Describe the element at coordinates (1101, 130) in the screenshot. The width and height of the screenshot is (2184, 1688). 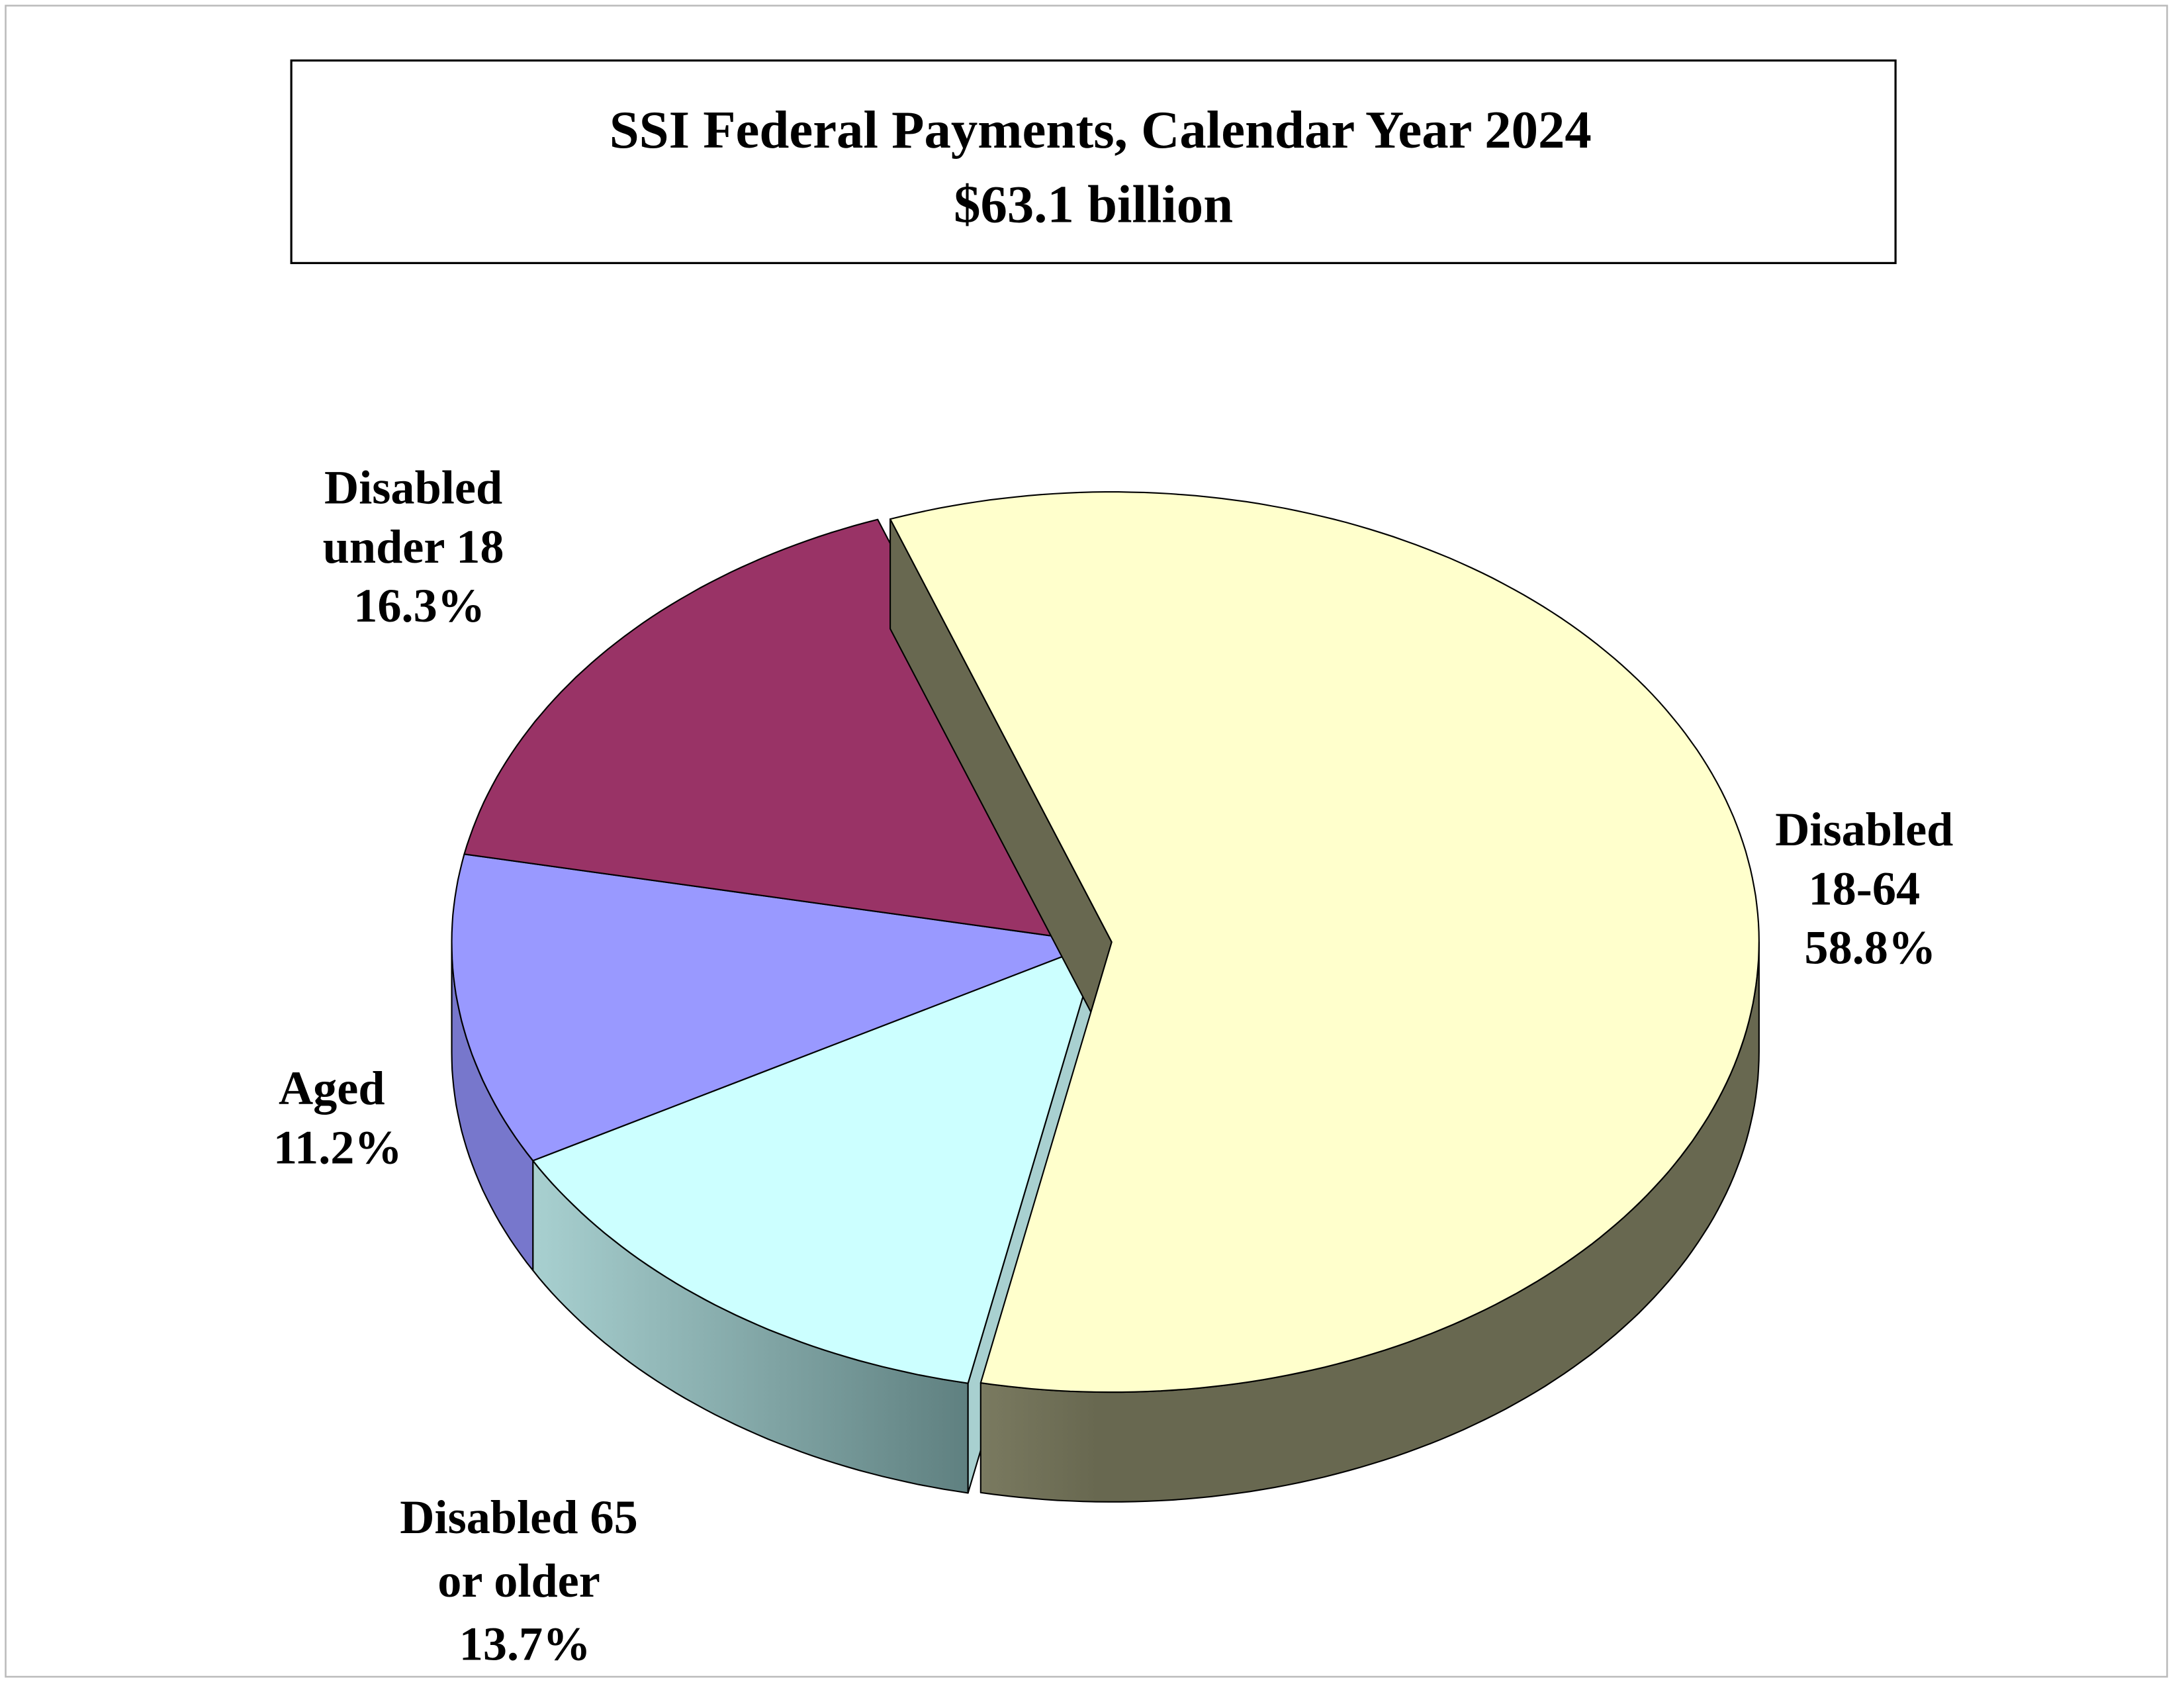
I see `chart-title: SSI Federal Payments, Calendar Year 2024` at that location.